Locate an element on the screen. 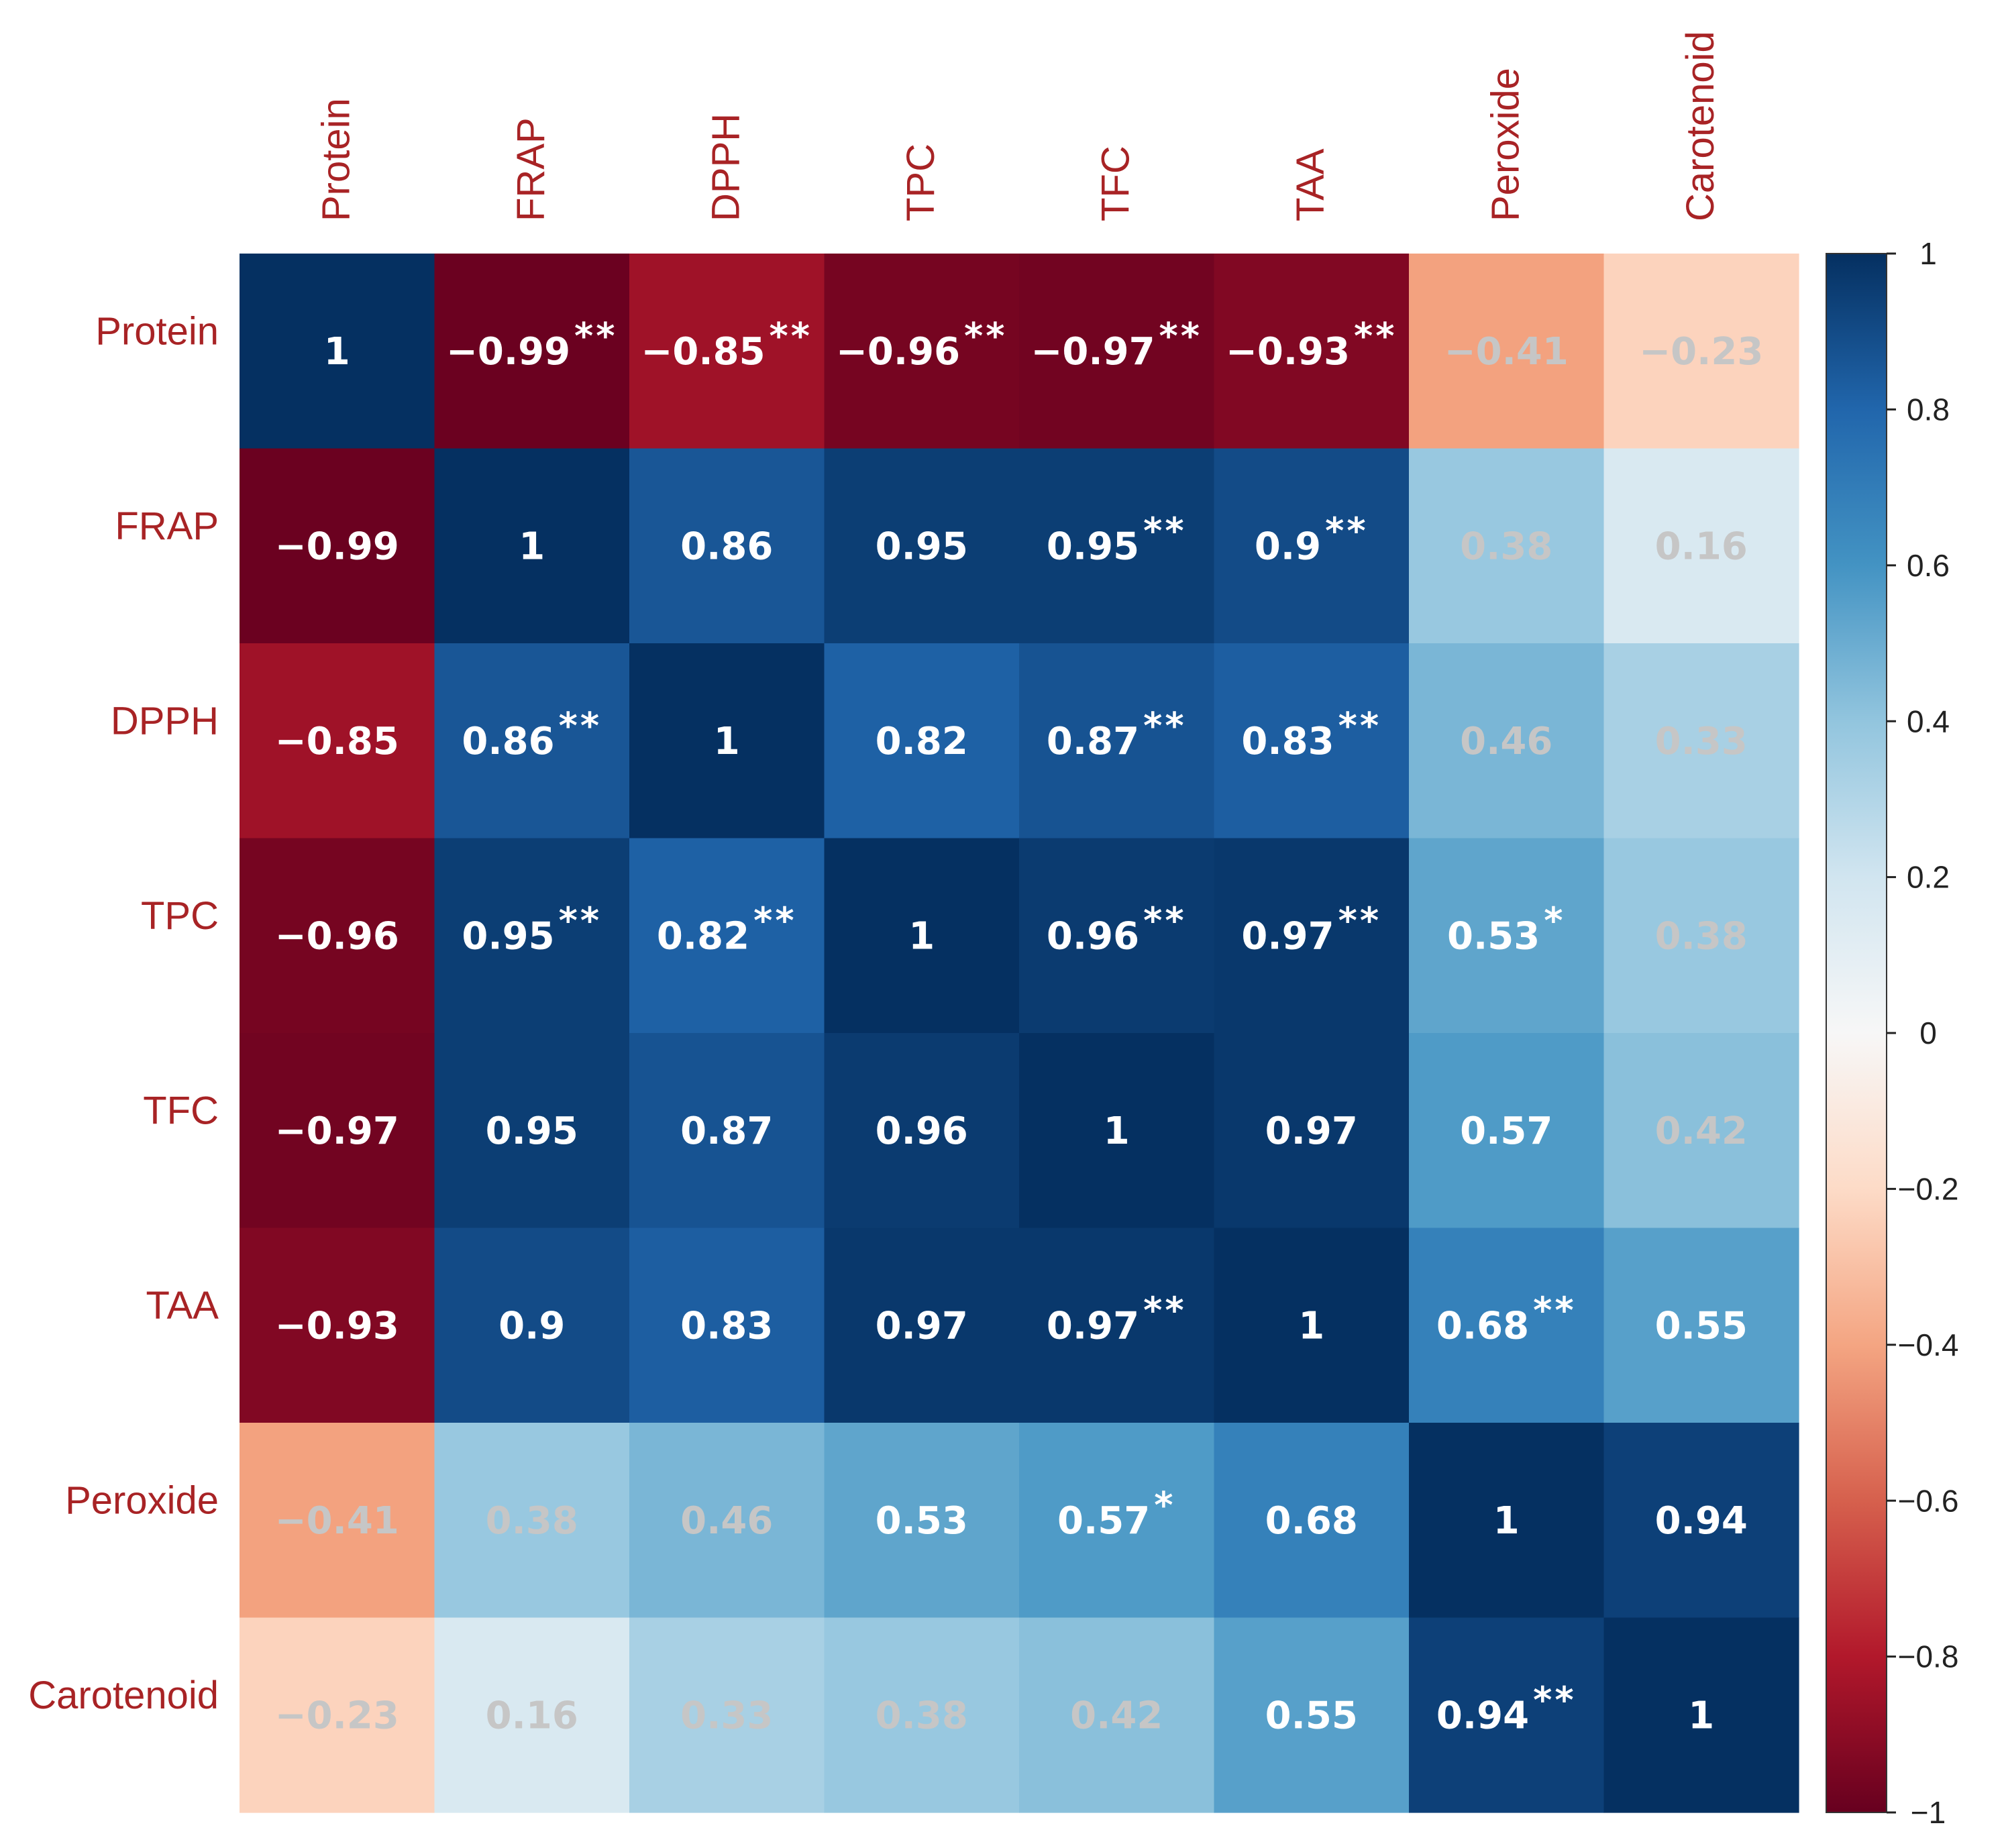 The width and height of the screenshot is (2004, 1848). heatmap-cell-protein-tpc is located at coordinates (922, 351).